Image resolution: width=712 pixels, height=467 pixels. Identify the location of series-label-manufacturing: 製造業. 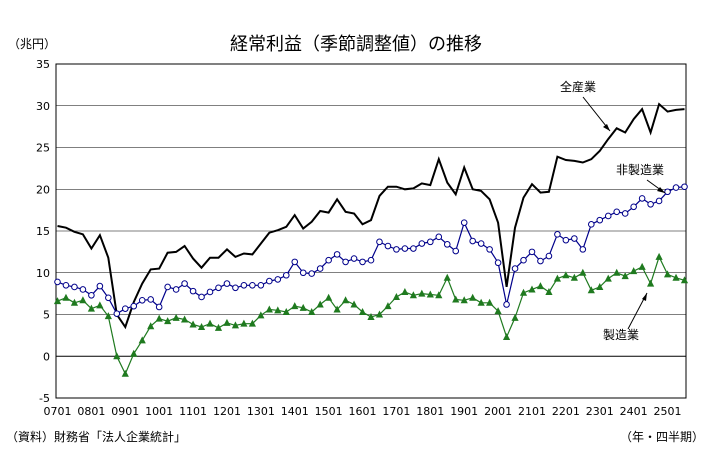
(621, 335).